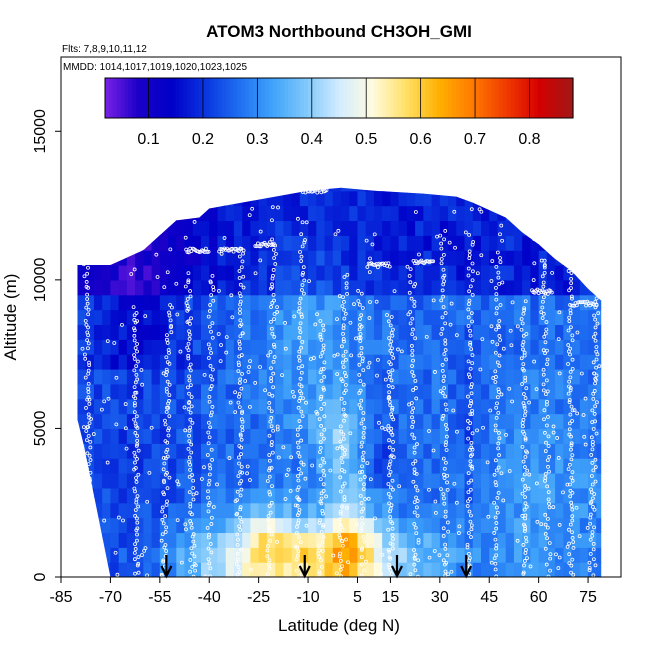 The image size is (650, 650). What do you see at coordinates (466, 572) in the screenshot?
I see `arrow-head` at bounding box center [466, 572].